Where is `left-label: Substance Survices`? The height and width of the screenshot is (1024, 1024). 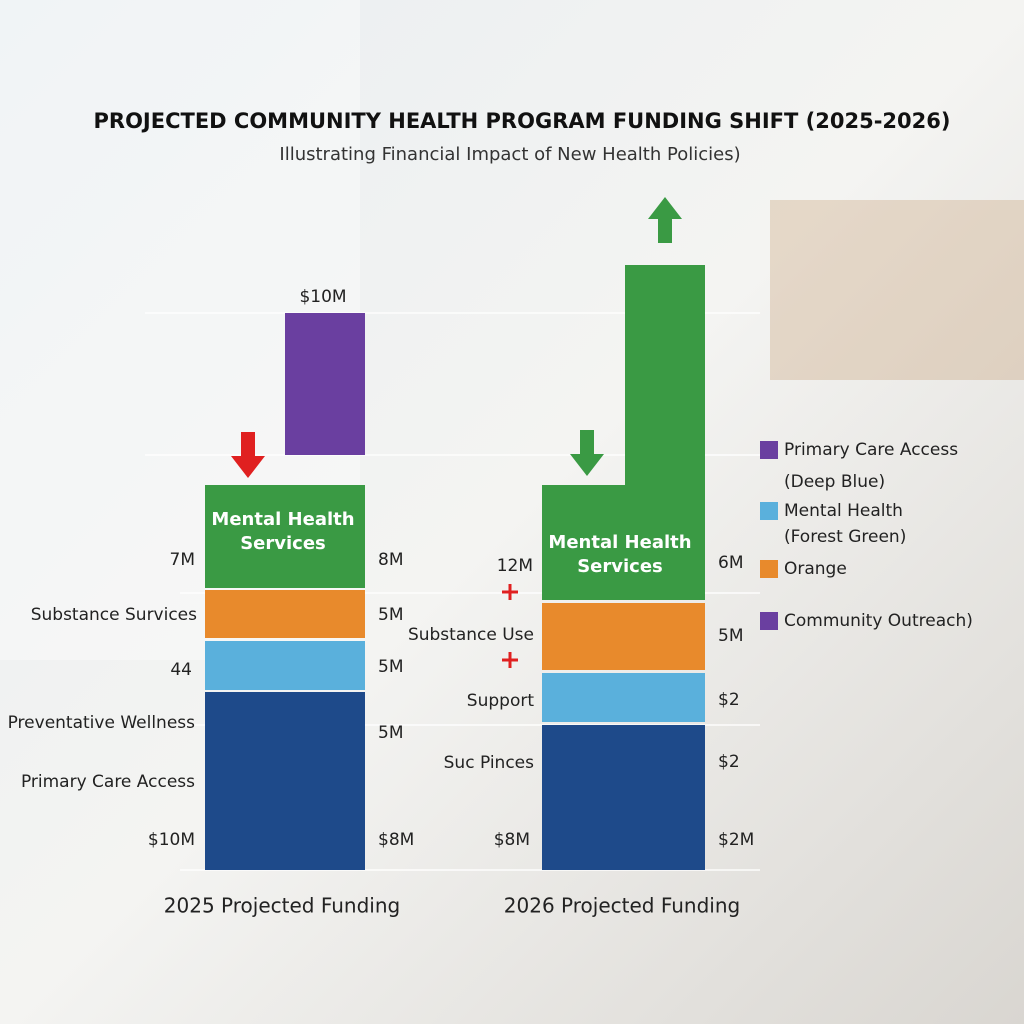 left-label: Substance Survices is located at coordinates (114, 615).